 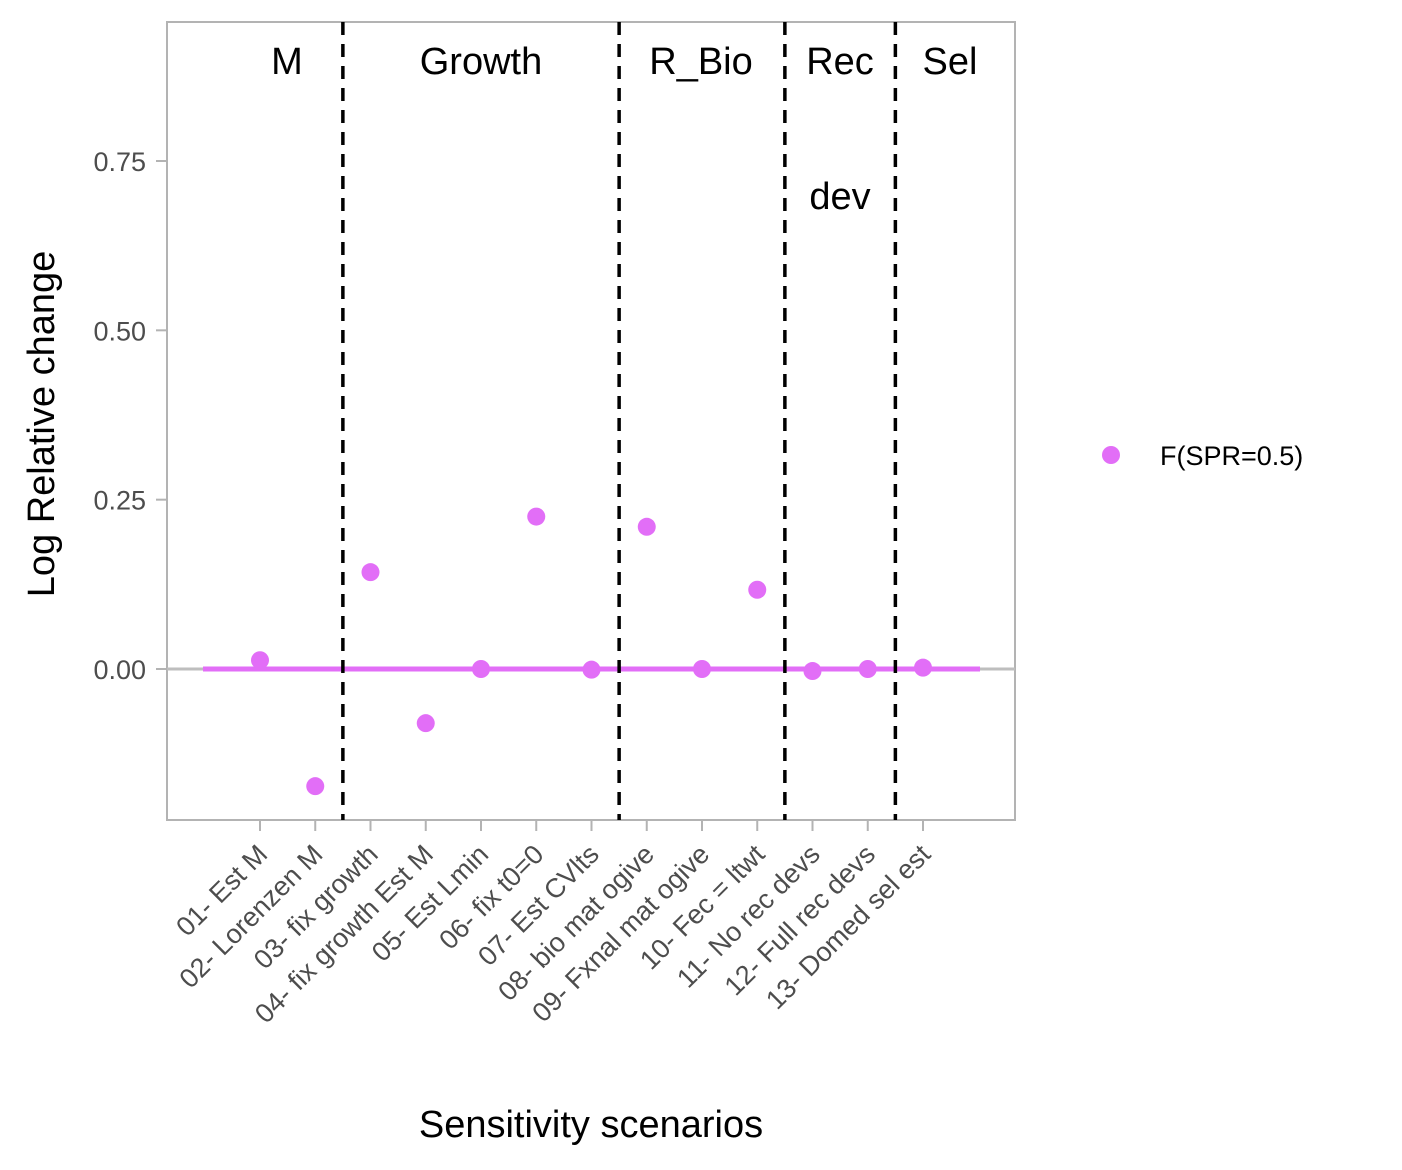 What do you see at coordinates (701, 62) in the screenshot?
I see `group-label: R_Bio` at bounding box center [701, 62].